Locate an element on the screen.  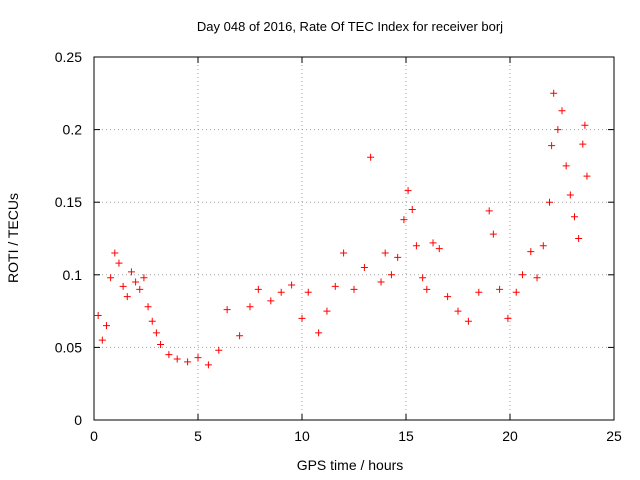
x-tick-label: 0 is located at coordinates (94, 436).